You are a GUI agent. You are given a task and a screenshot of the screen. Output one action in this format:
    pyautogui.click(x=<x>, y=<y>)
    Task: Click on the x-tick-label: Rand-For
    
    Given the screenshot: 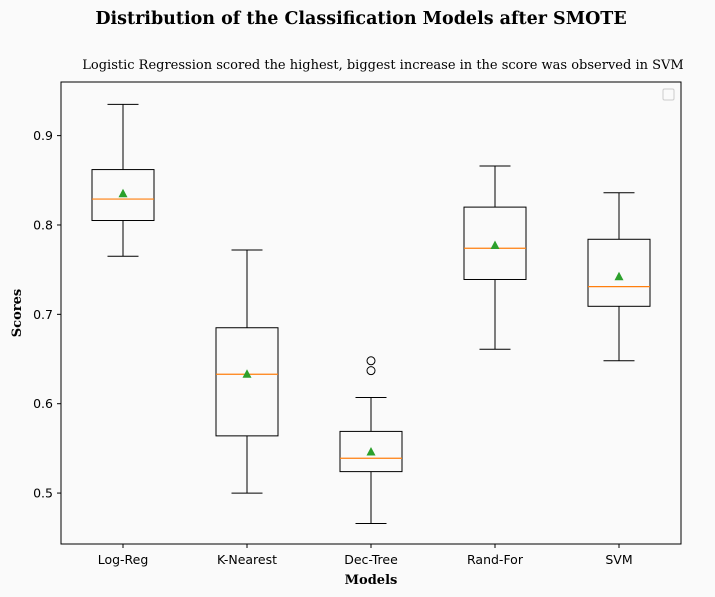 What is the action you would take?
    pyautogui.click(x=495, y=559)
    